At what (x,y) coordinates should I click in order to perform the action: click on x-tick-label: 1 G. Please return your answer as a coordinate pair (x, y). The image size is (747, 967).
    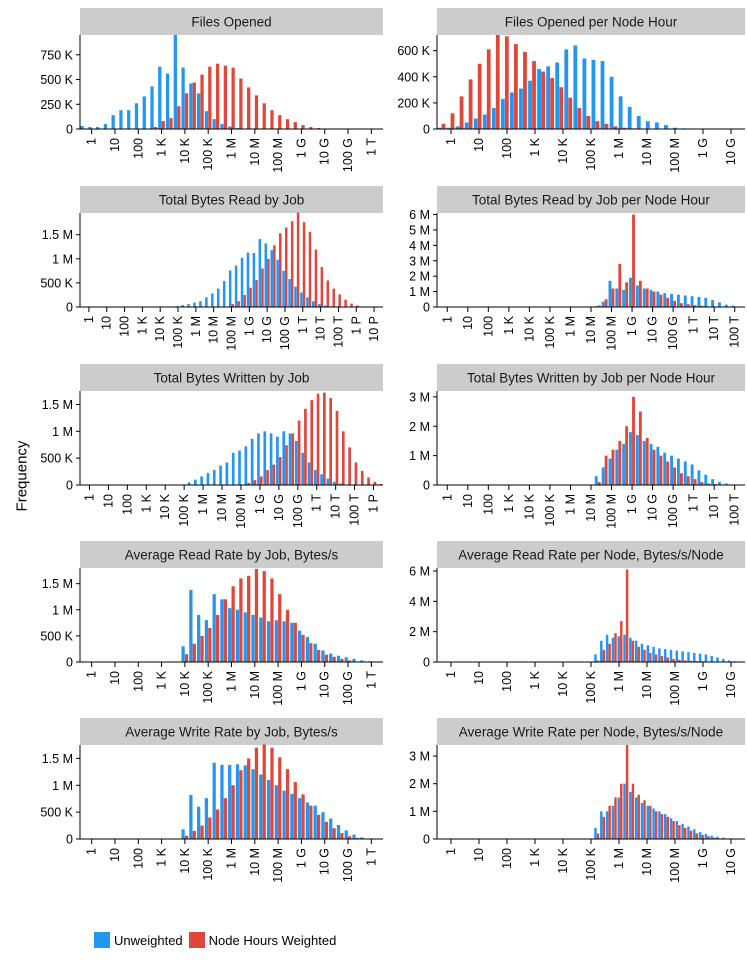
    Looking at the image, I should click on (260, 504).